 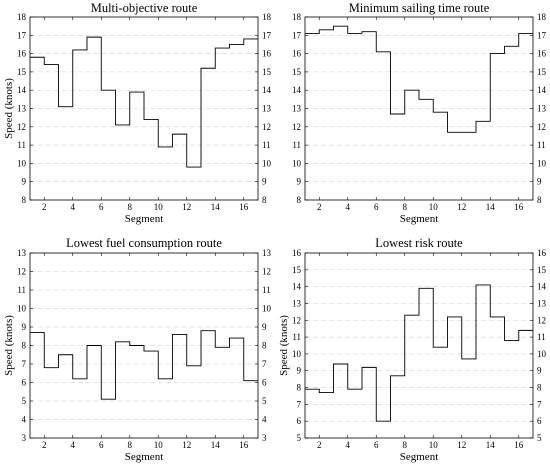 What do you see at coordinates (297, 270) in the screenshot?
I see `y-tick-label-left: 15` at bounding box center [297, 270].